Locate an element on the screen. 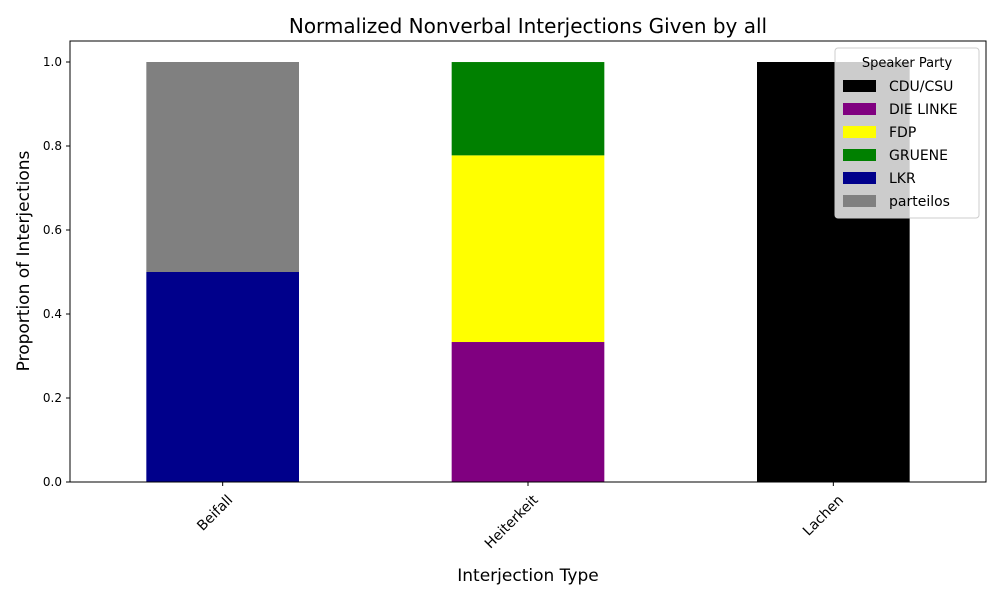  legend-label: LKR is located at coordinates (902, 179).